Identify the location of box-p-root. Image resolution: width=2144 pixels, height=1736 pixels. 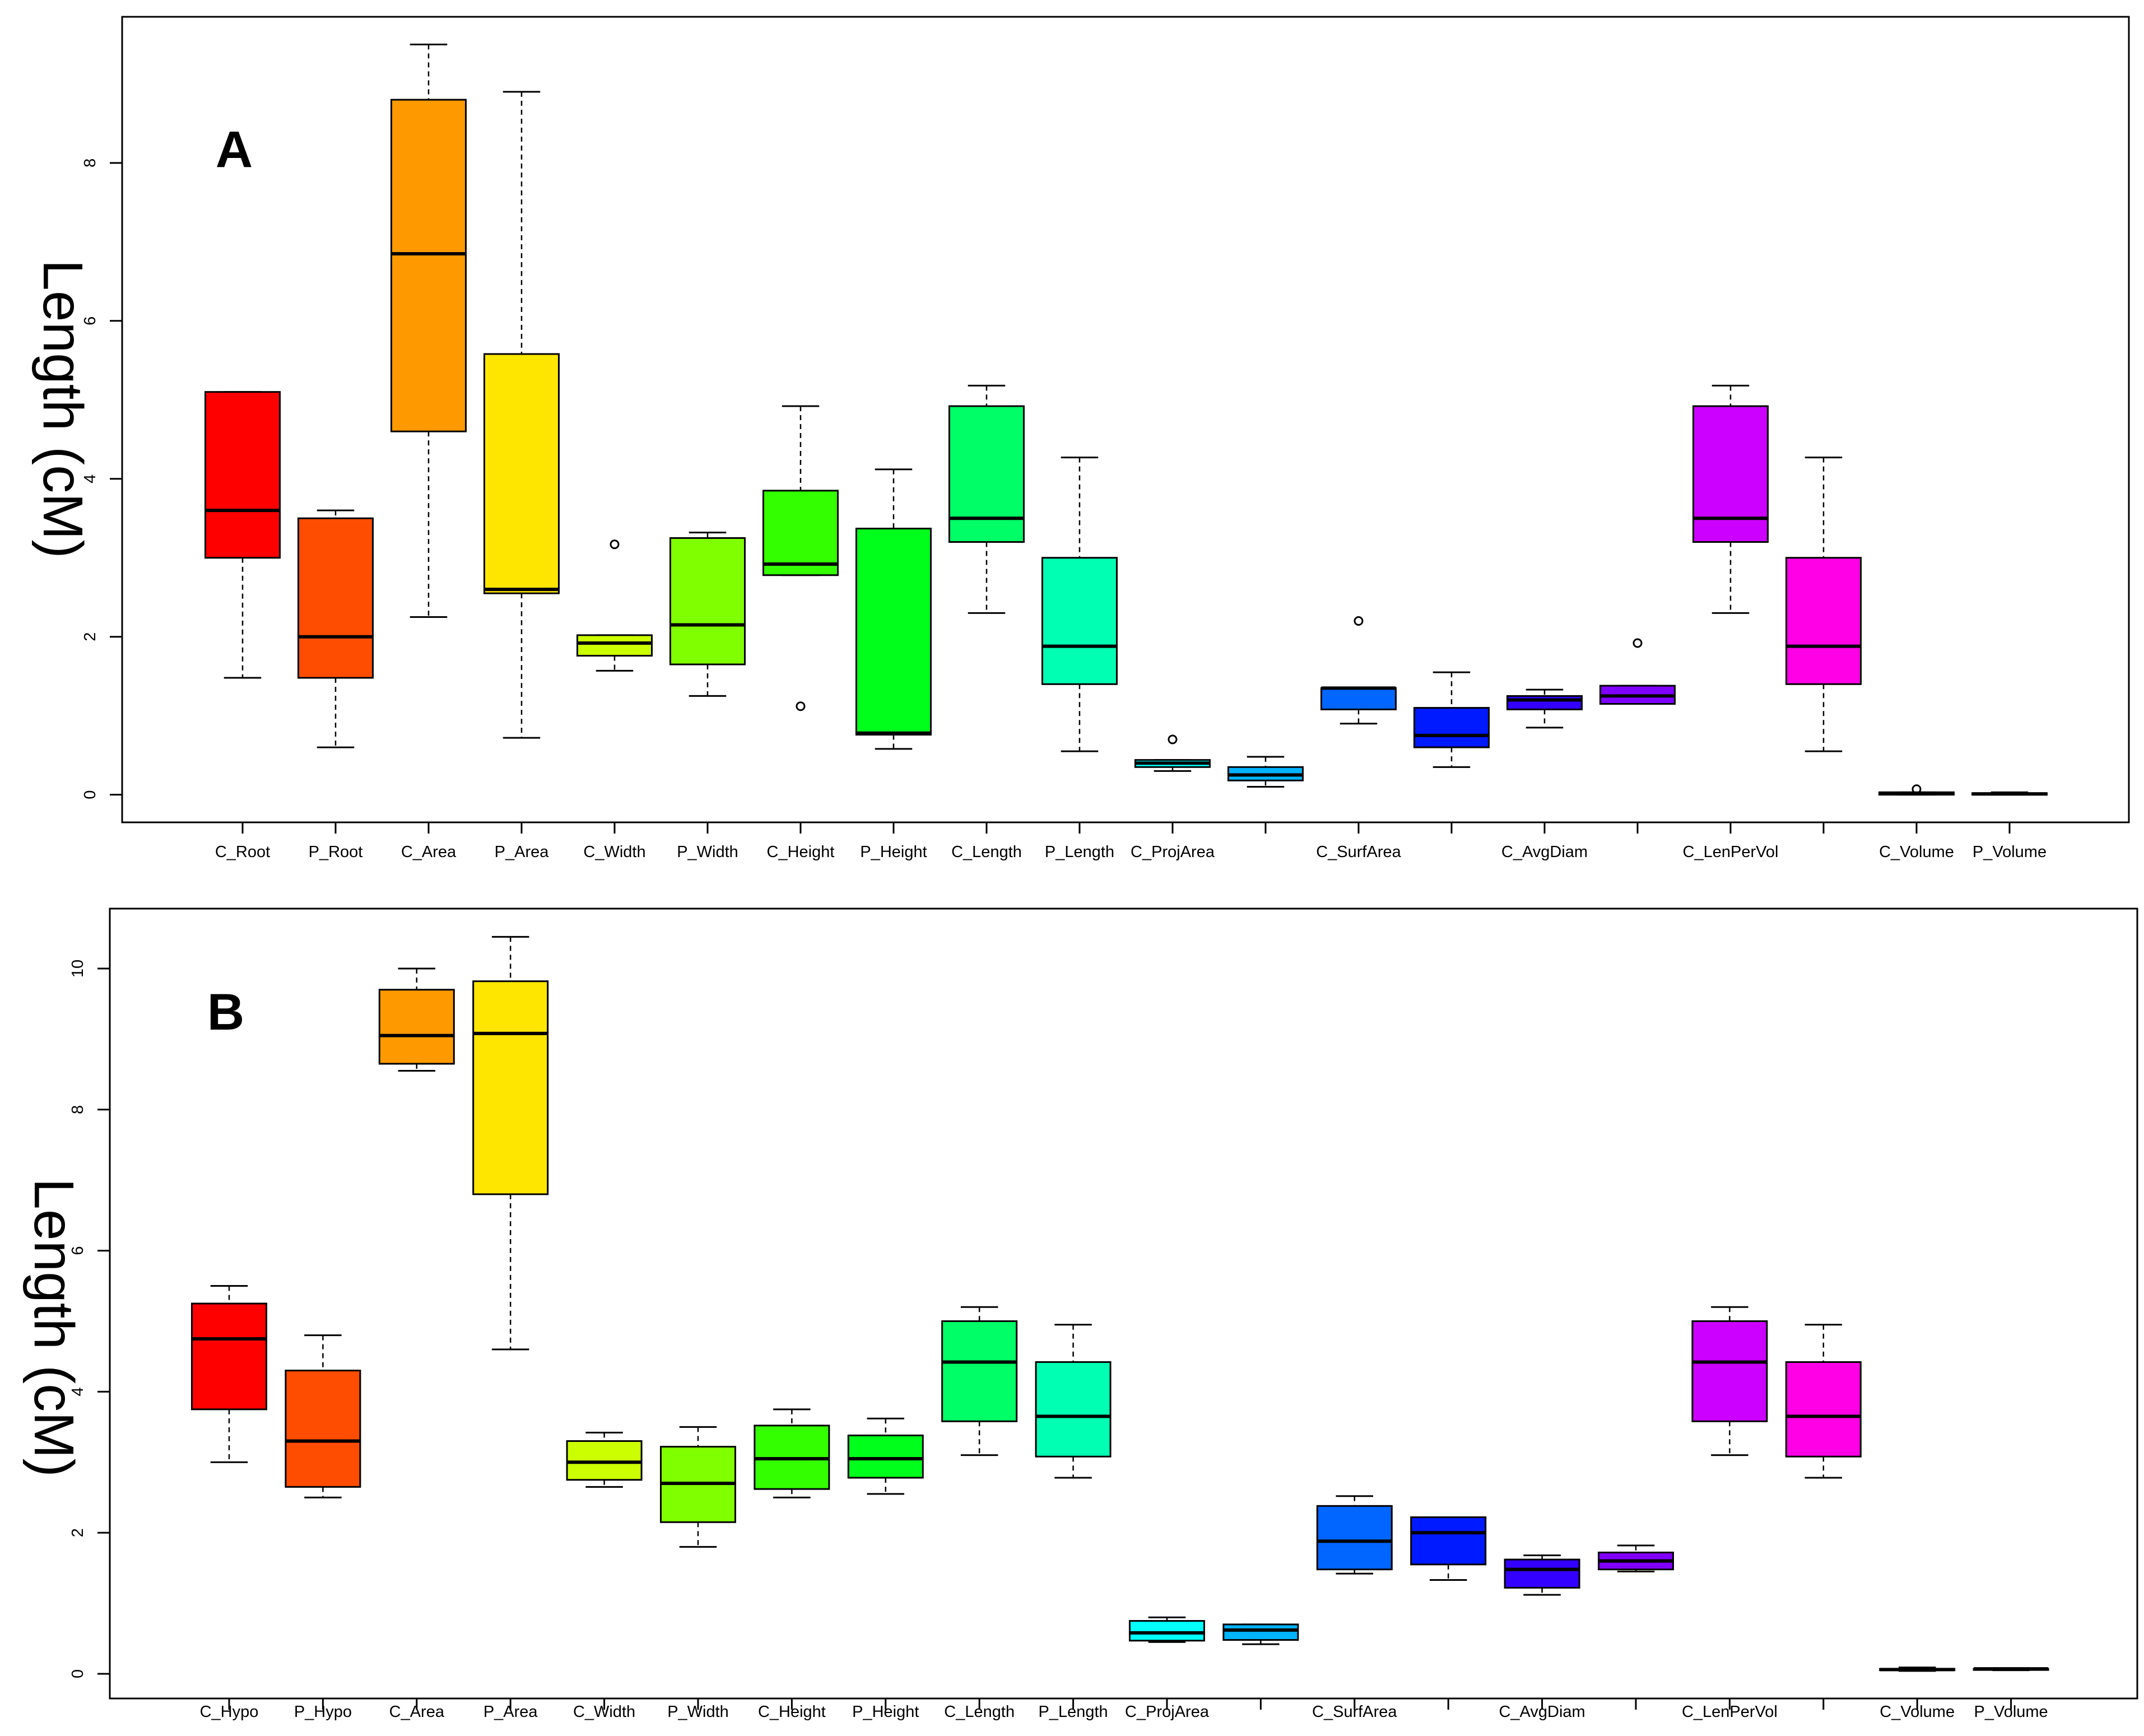
(335, 628).